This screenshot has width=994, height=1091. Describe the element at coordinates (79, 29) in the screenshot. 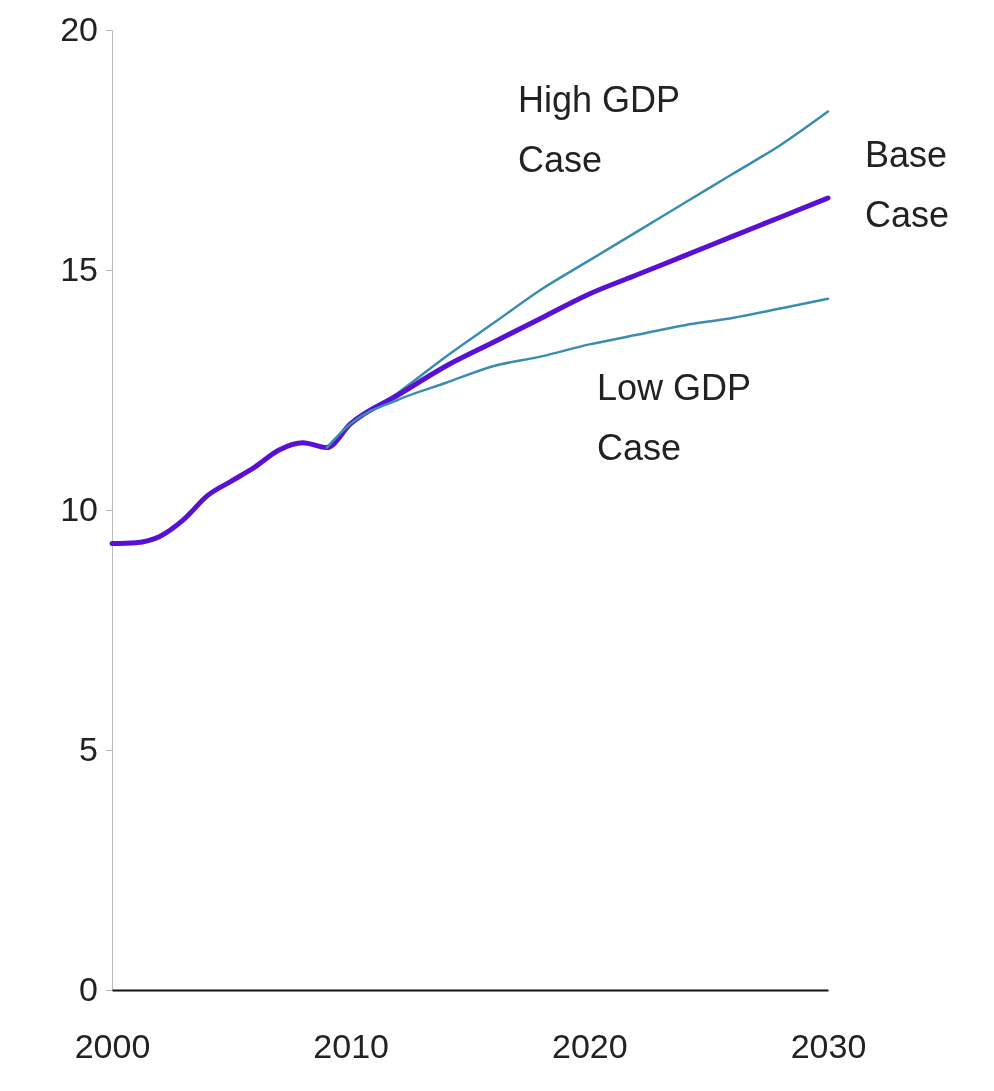

I see `y-tick-label: 20` at that location.